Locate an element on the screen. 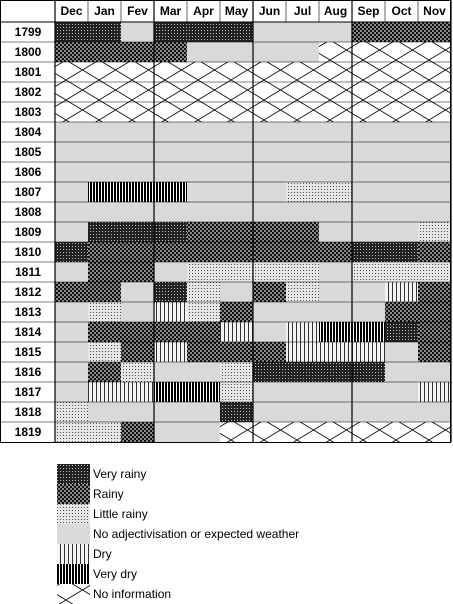  month-label: Mar is located at coordinates (171, 11).